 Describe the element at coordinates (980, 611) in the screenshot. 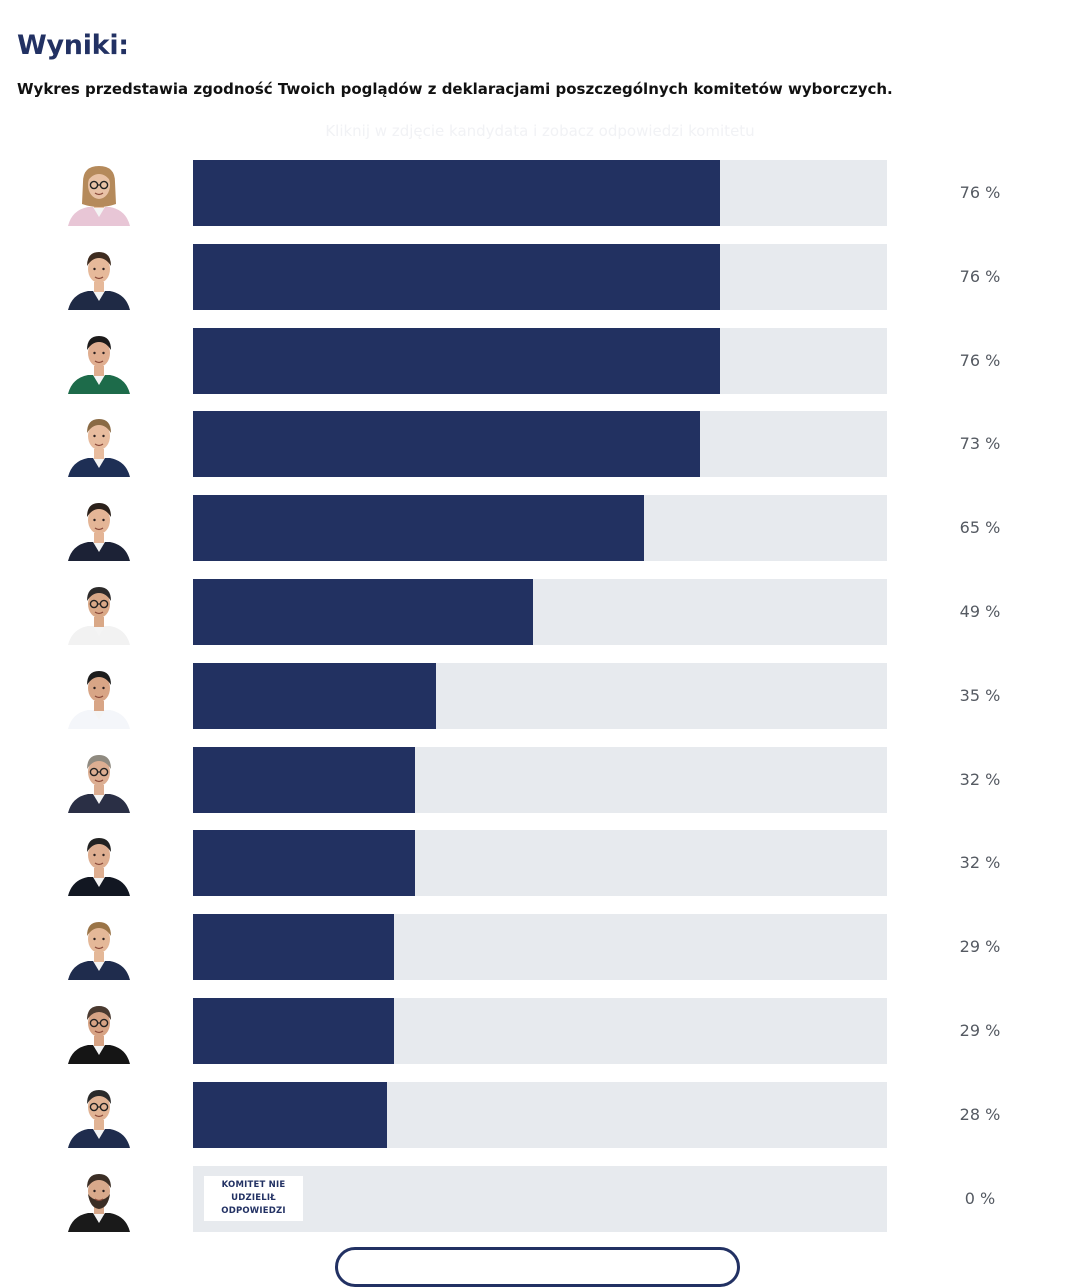

I see `value-label: 49 %` at that location.